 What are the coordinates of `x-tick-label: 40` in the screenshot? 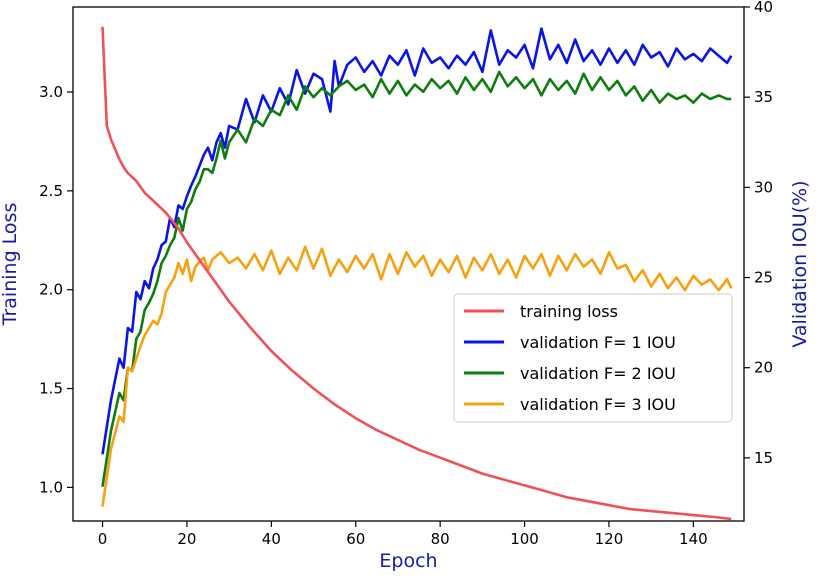 It's located at (271, 539).